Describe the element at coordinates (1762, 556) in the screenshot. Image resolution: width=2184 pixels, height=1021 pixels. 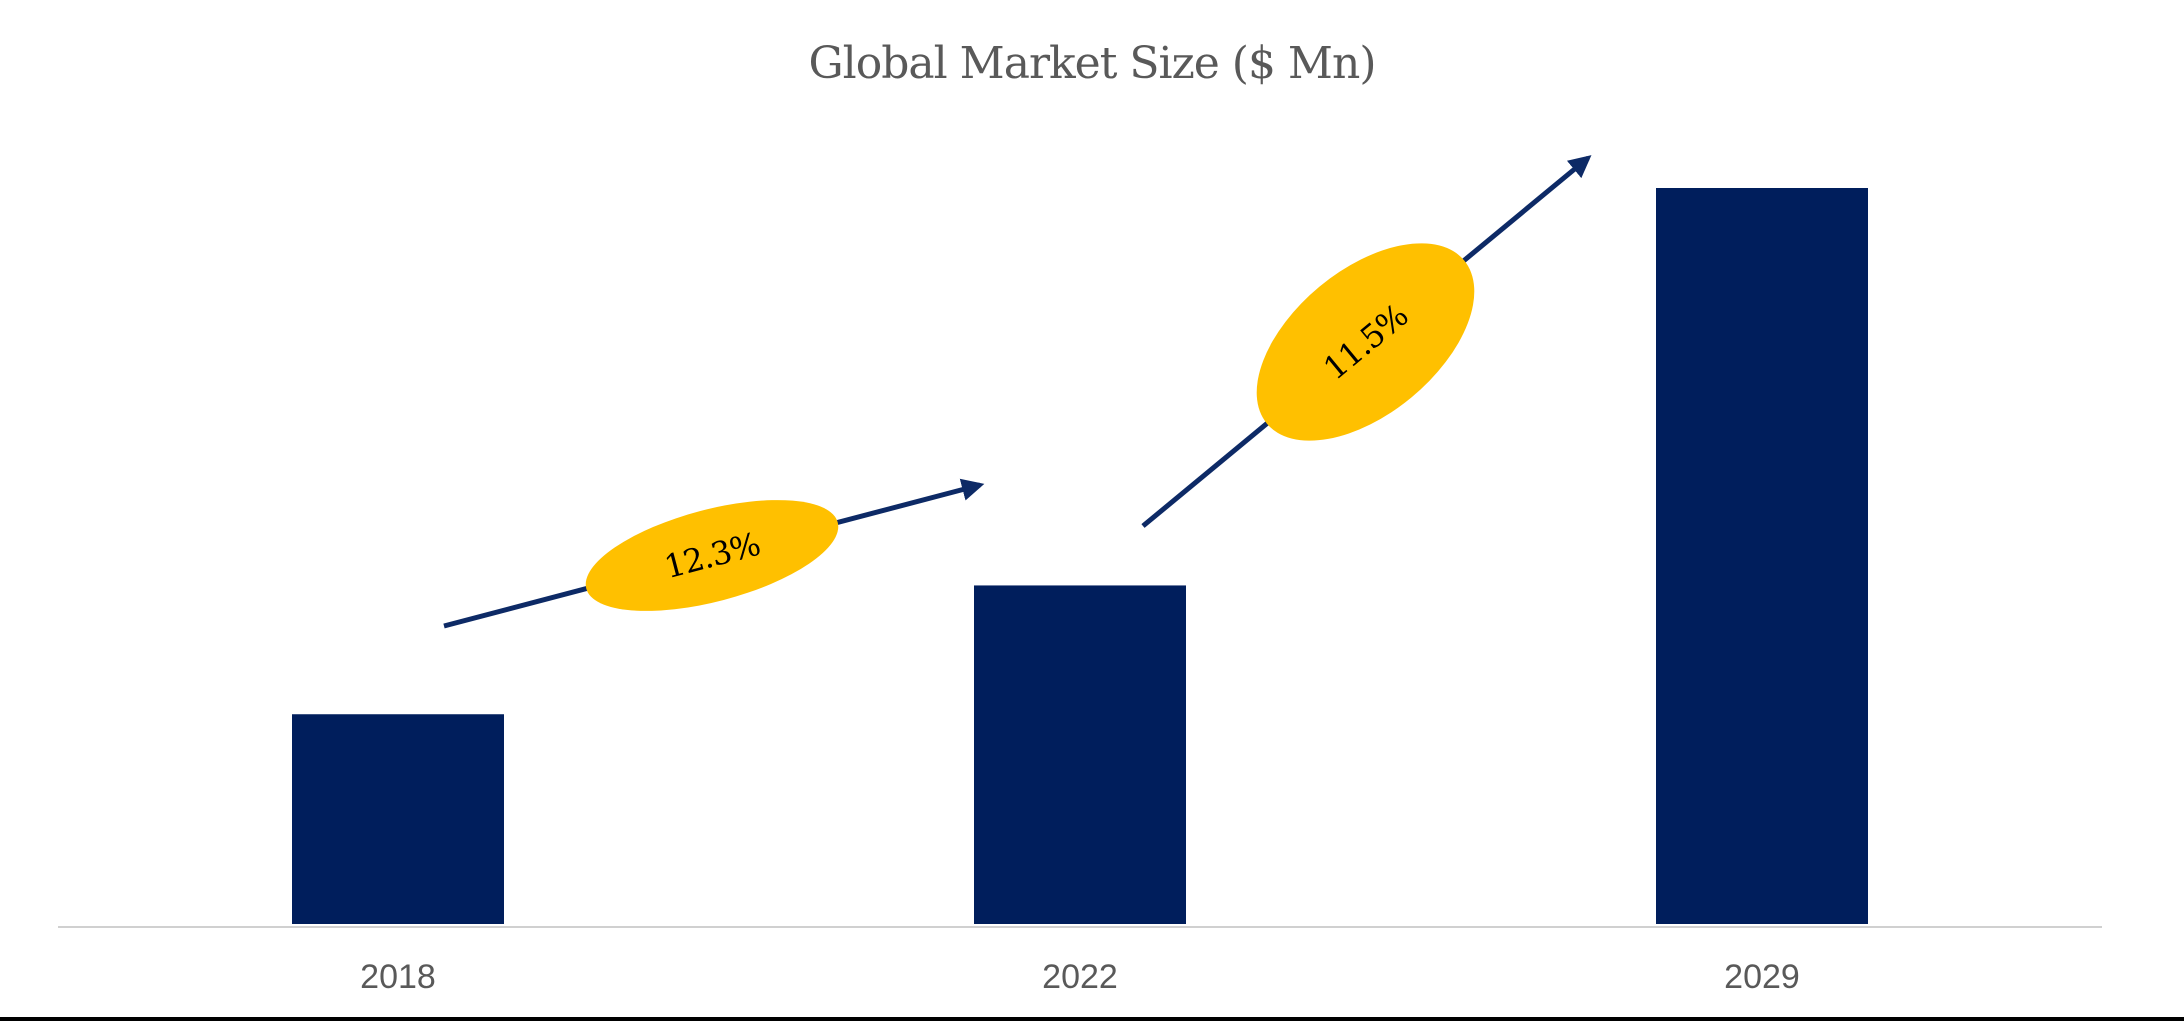
I see `bar-2029` at that location.